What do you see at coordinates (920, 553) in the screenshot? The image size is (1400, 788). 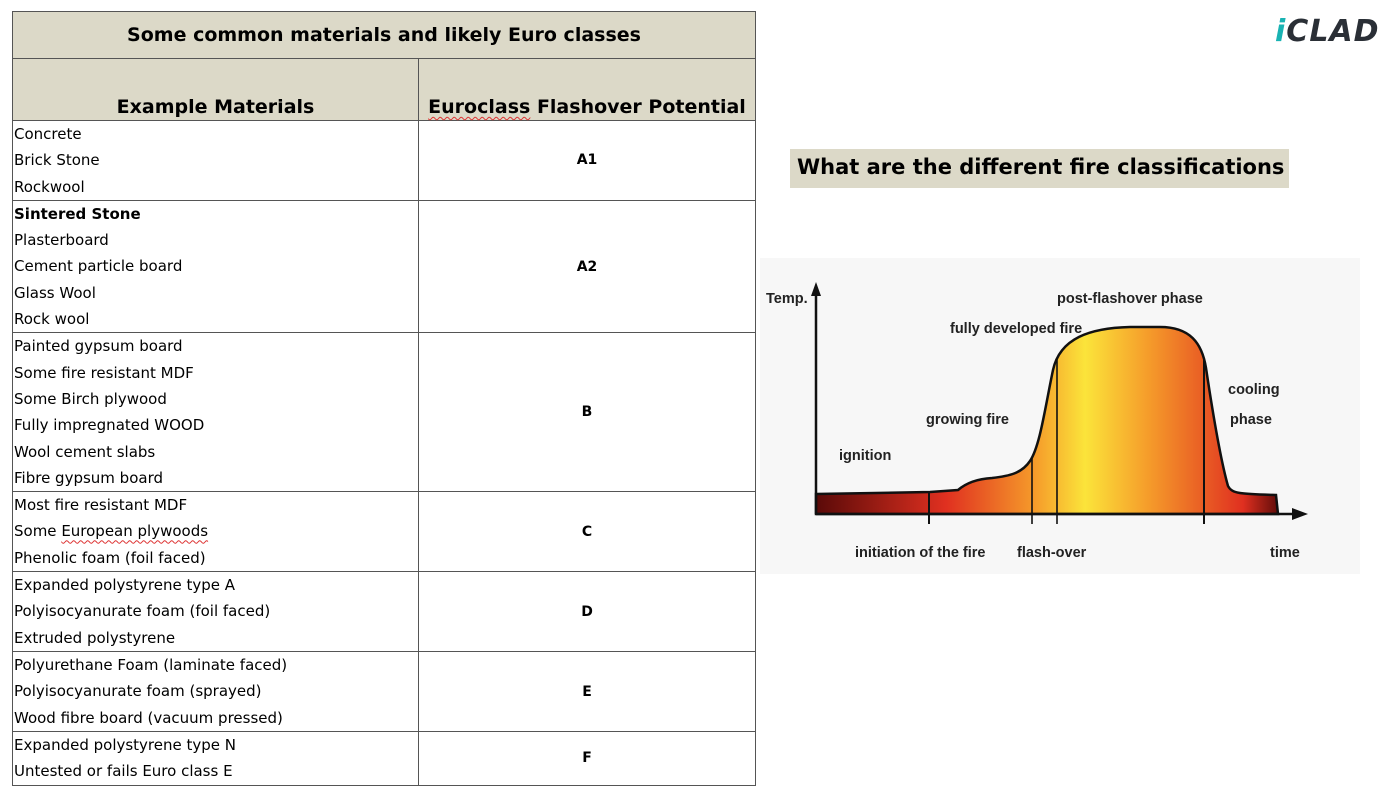 I see `label-initiation: initiation of the fire` at bounding box center [920, 553].